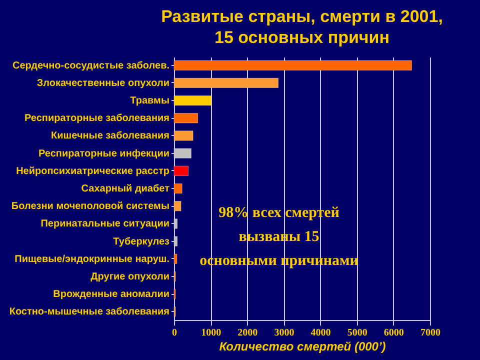 This screenshot has width=480, height=360. Describe the element at coordinates (150, 101) in the screenshot. I see `y-tick-label: Травмы` at that location.